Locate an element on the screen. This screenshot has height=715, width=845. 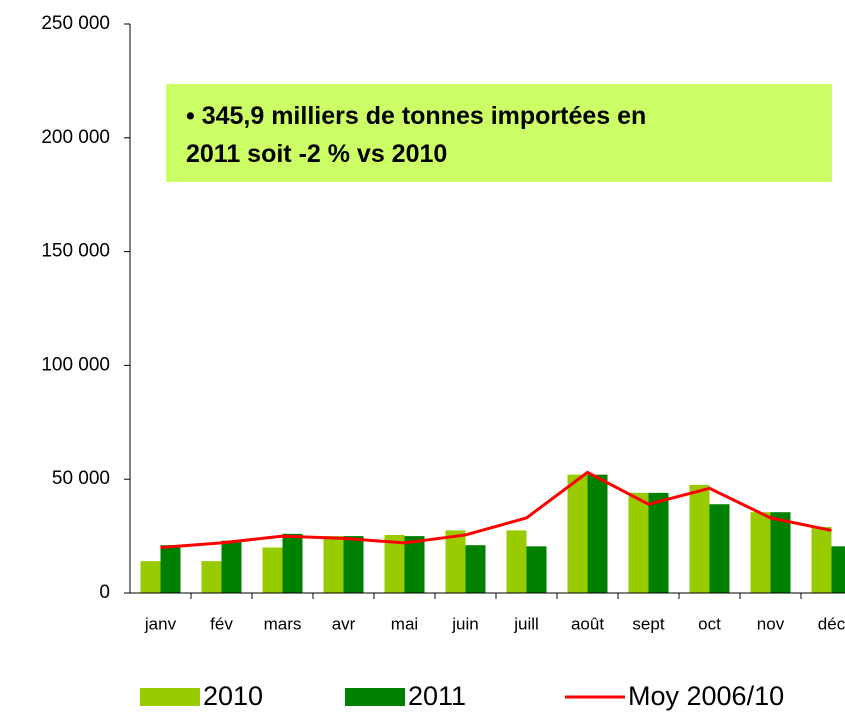
y-tick-label: 200 000 is located at coordinates (75, 137).